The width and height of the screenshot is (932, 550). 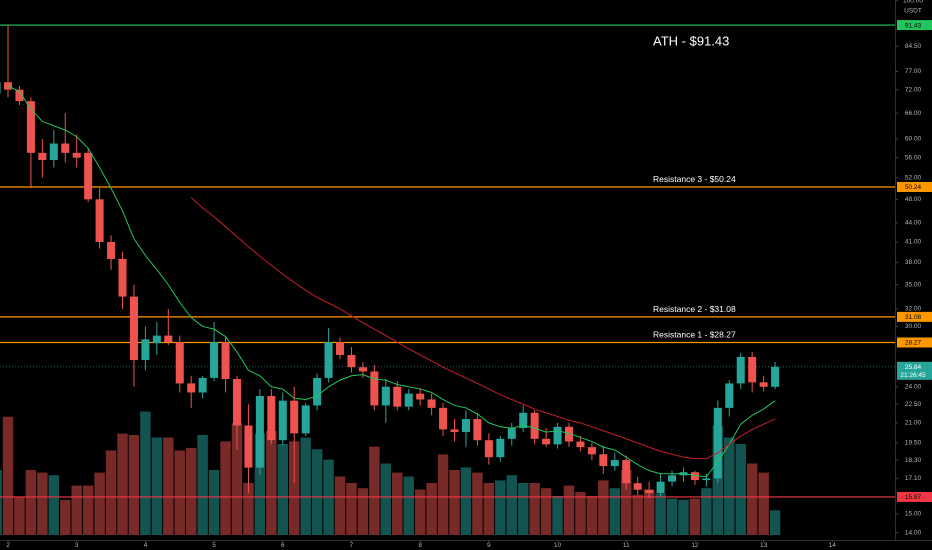 What do you see at coordinates (913, 139) in the screenshot?
I see `y-tick-label: 60.00` at bounding box center [913, 139].